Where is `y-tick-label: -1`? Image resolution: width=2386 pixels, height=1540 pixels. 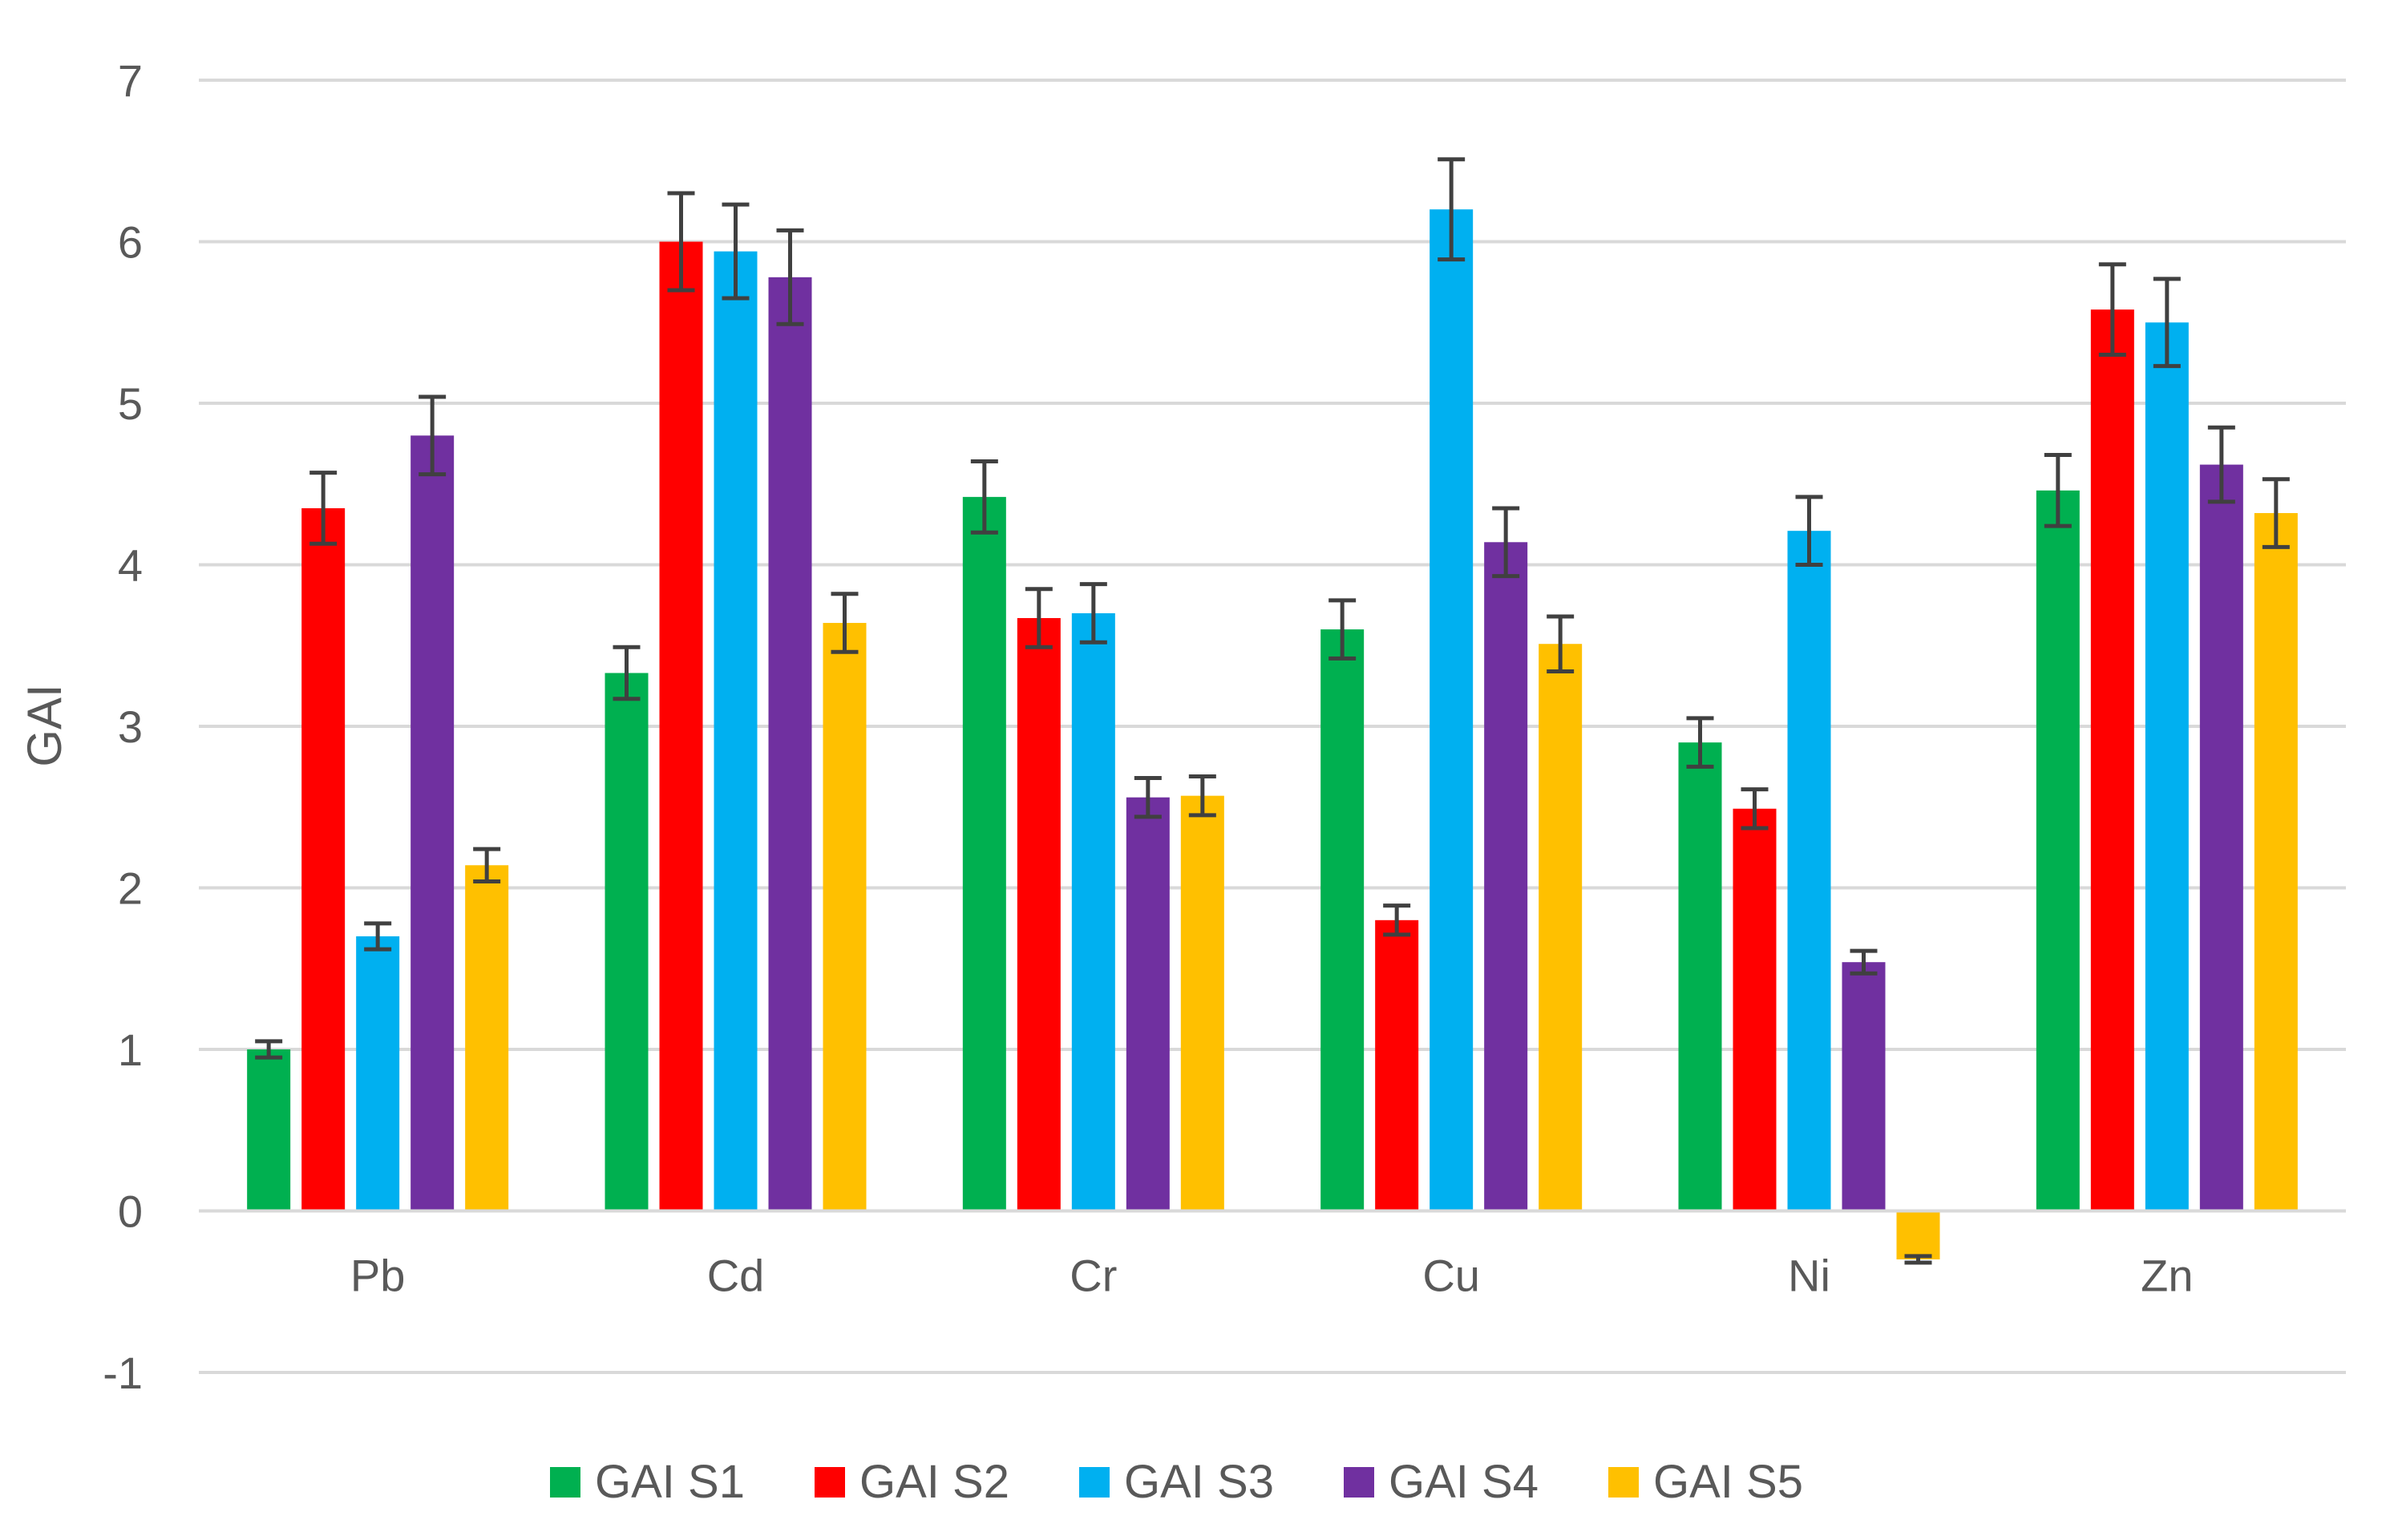
y-tick-label: -1 is located at coordinates (123, 1373).